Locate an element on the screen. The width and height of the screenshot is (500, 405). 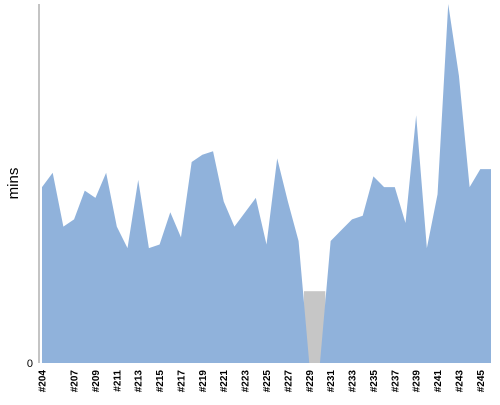
x-tick-label: #217 is located at coordinates (181, 381).